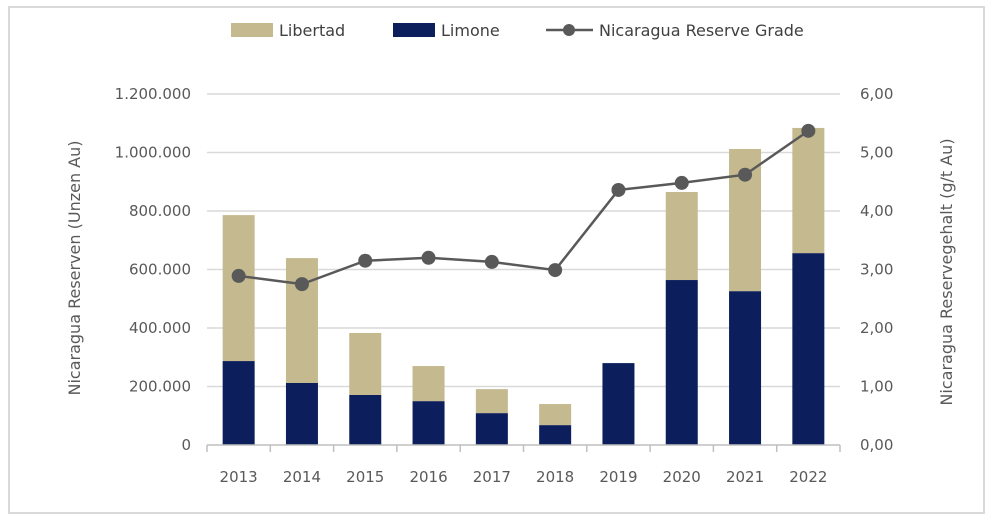  I want to click on legend-swatch-libertad, so click(252, 30).